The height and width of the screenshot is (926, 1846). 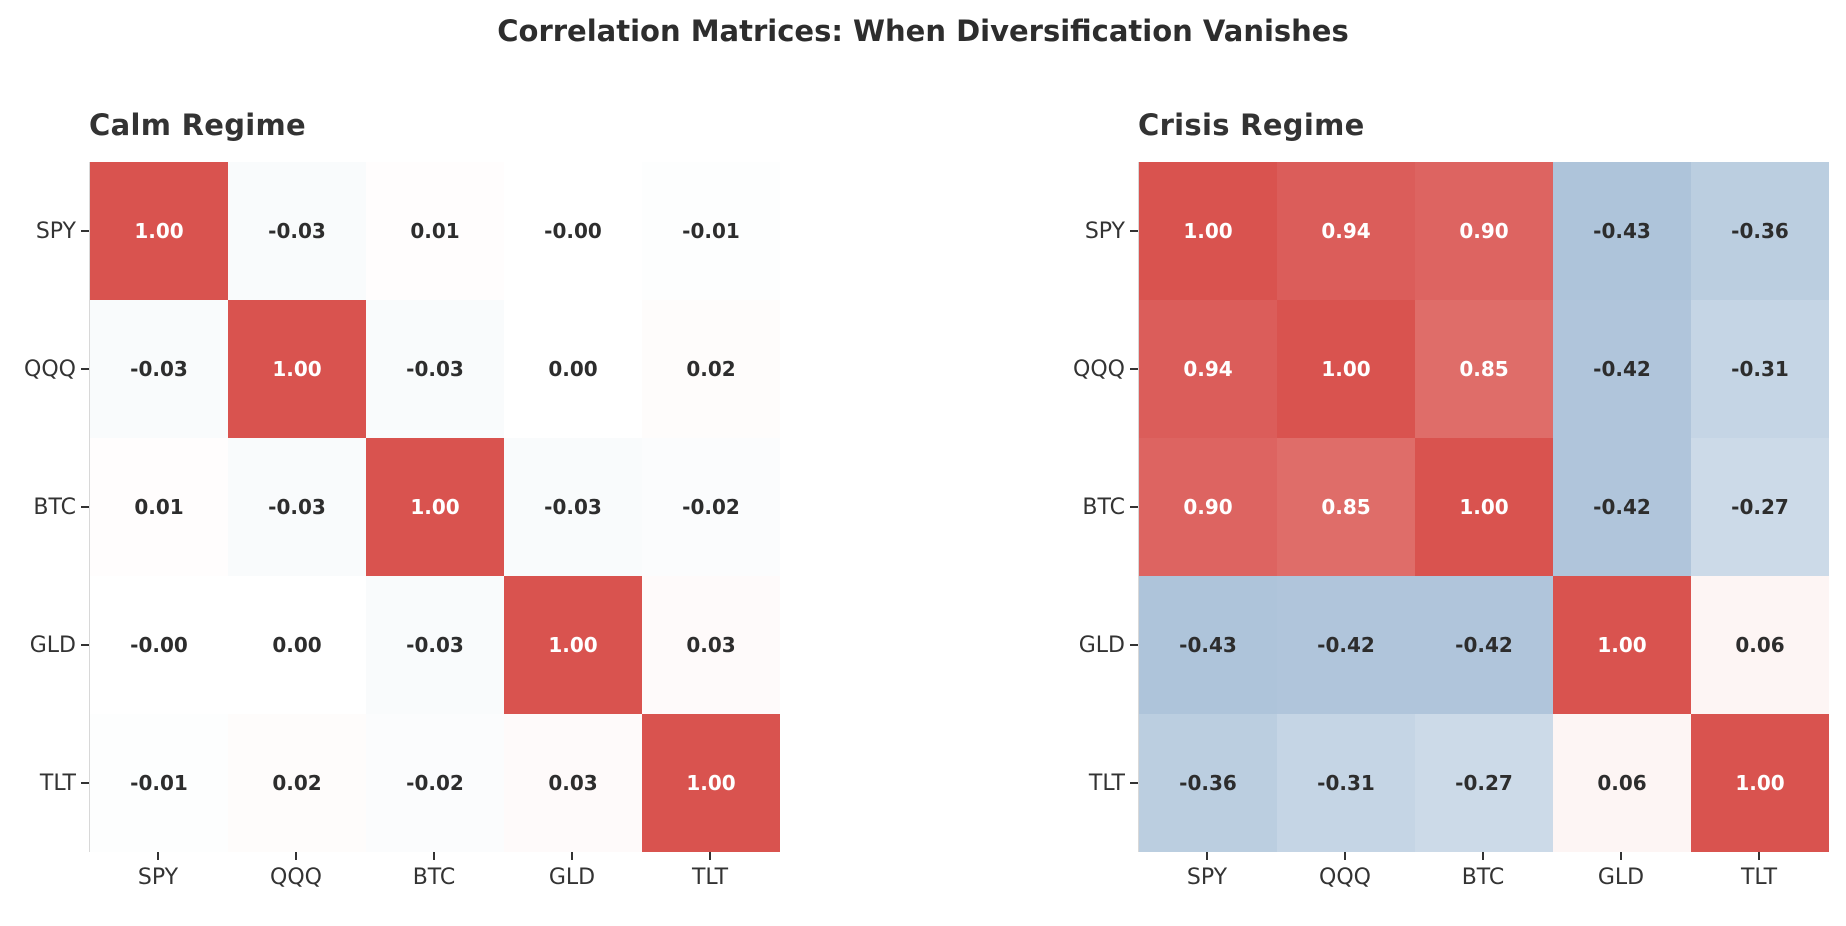 I want to click on crisis-x-axis: SPY QQQ BTC GLD TLT, so click(x=1483, y=871).